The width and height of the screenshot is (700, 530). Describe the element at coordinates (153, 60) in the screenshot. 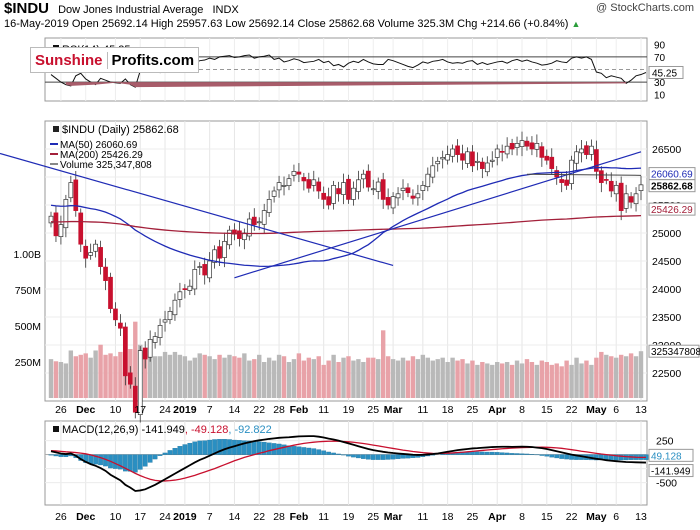

I see `logo-part-2: Profits.com` at that location.